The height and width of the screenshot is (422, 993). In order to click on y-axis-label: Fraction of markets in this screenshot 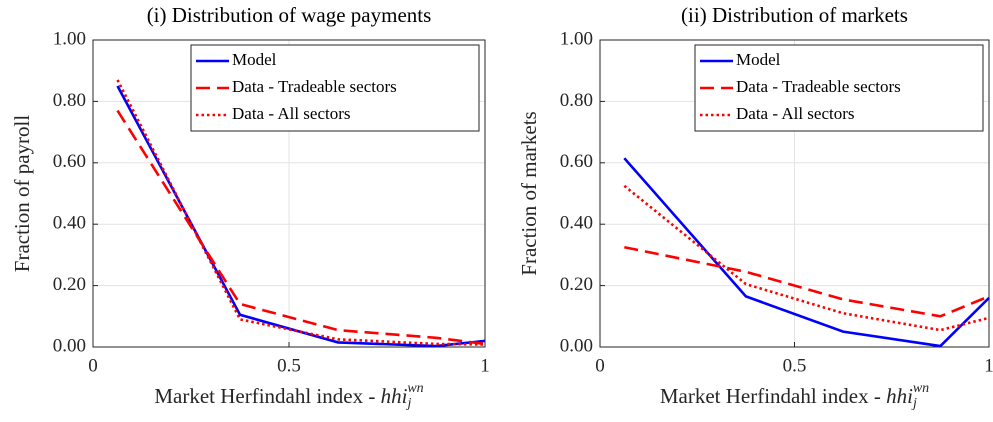, I will do `click(529, 193)`.